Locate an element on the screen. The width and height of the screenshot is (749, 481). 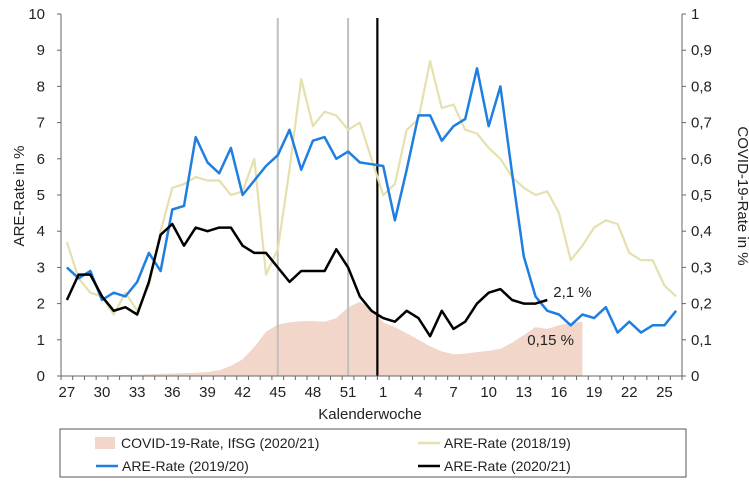
x-tick-label: 25 is located at coordinates (664, 392).